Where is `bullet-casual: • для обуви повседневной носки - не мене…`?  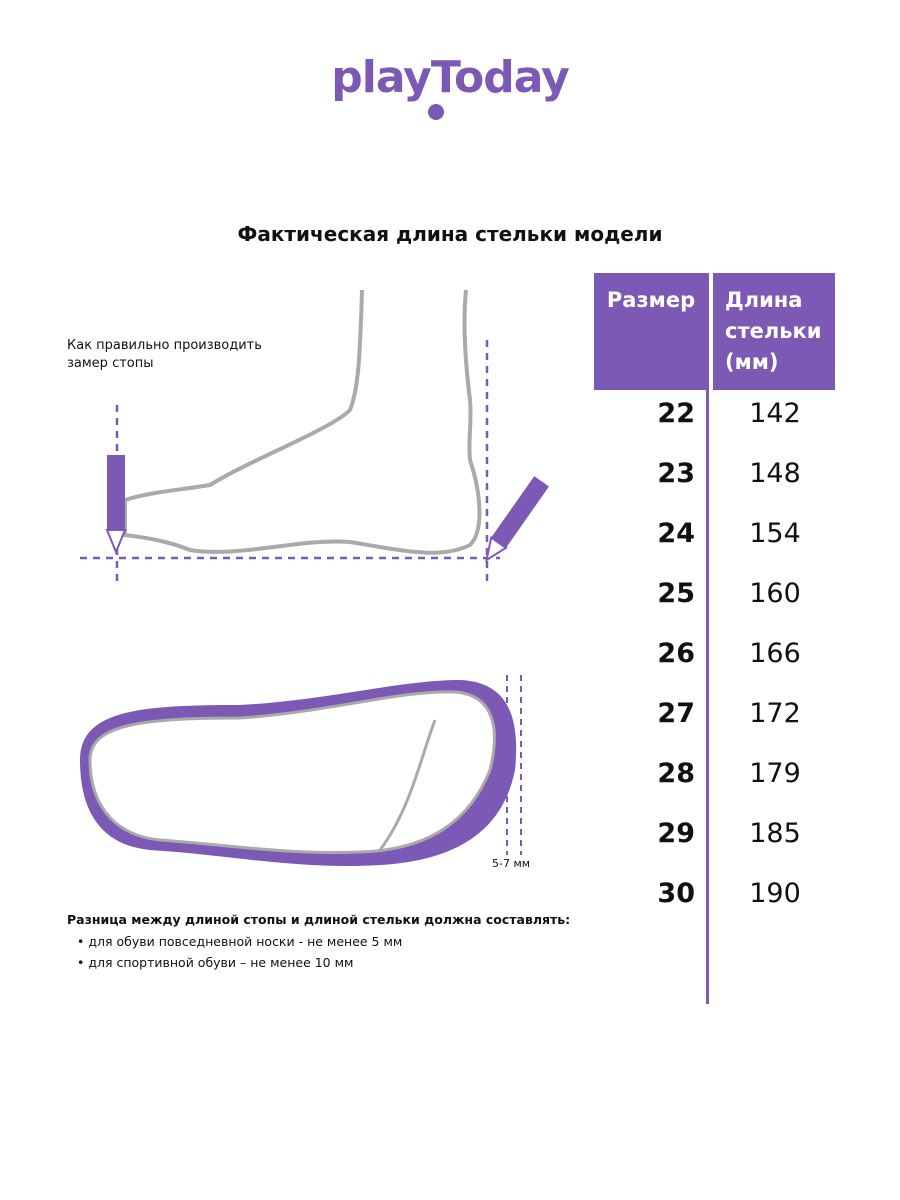
bullet-casual: • для обуви повседневной носки - не мене… is located at coordinates (240, 941).